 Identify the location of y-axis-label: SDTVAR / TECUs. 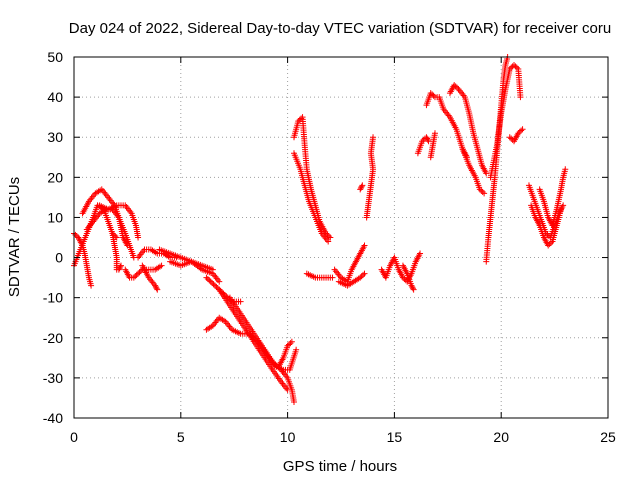
(14, 237).